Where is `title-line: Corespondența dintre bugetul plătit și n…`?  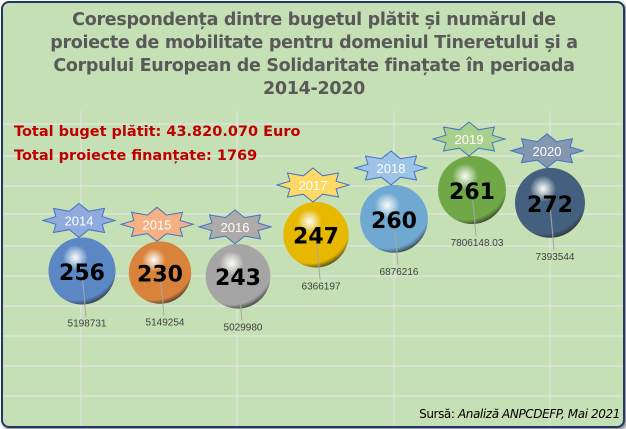
title-line: Corespondența dintre bugetul plătit și n… is located at coordinates (314, 20).